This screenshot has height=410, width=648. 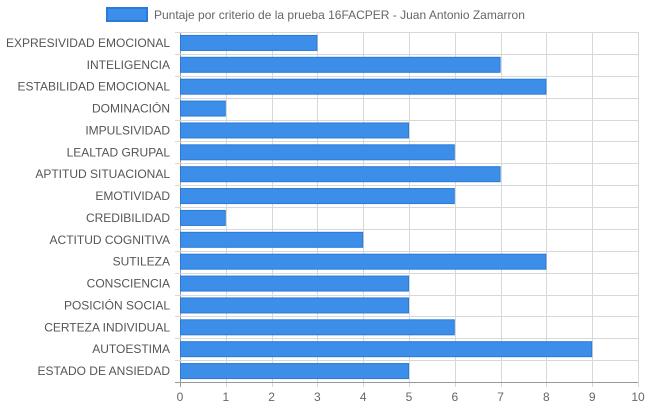 I want to click on x-tick-label-7: 7, so click(x=500, y=397).